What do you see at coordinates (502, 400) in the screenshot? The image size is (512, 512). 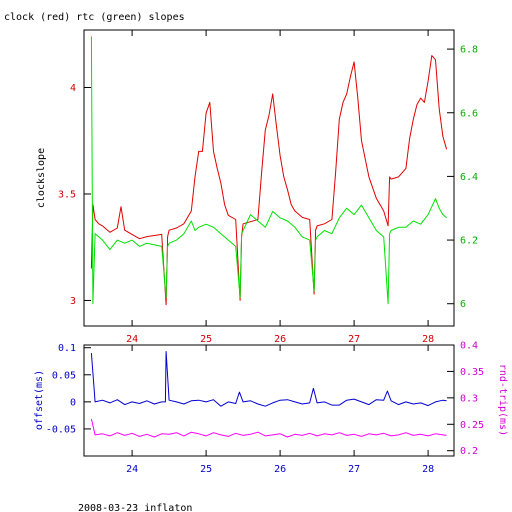 I see `bottom-y2-axis-label: rnd-trip(ms)` at bounding box center [502, 400].